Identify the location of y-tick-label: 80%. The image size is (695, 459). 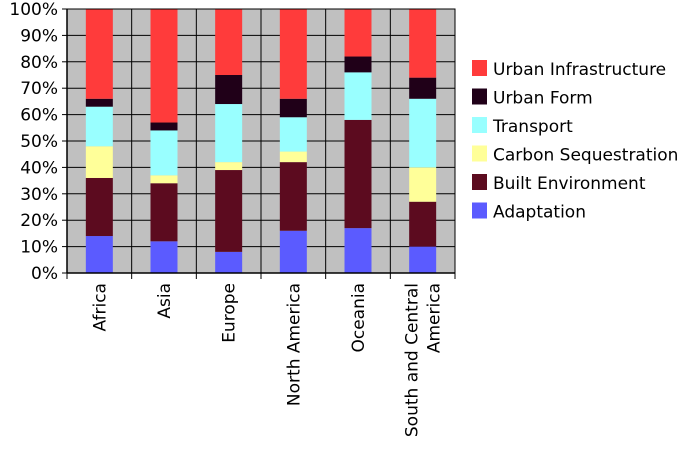
(39, 63).